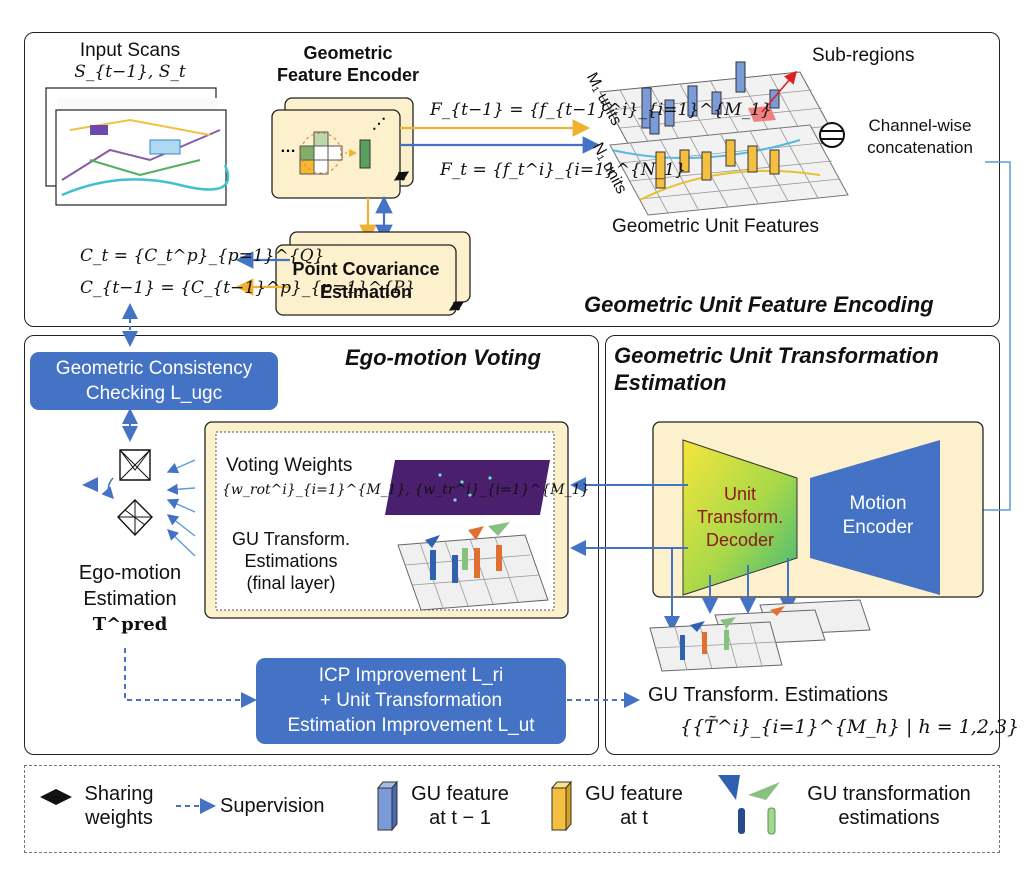 This screenshot has height=873, width=1030. I want to click on gu-estimation-stack, so click(760, 635).